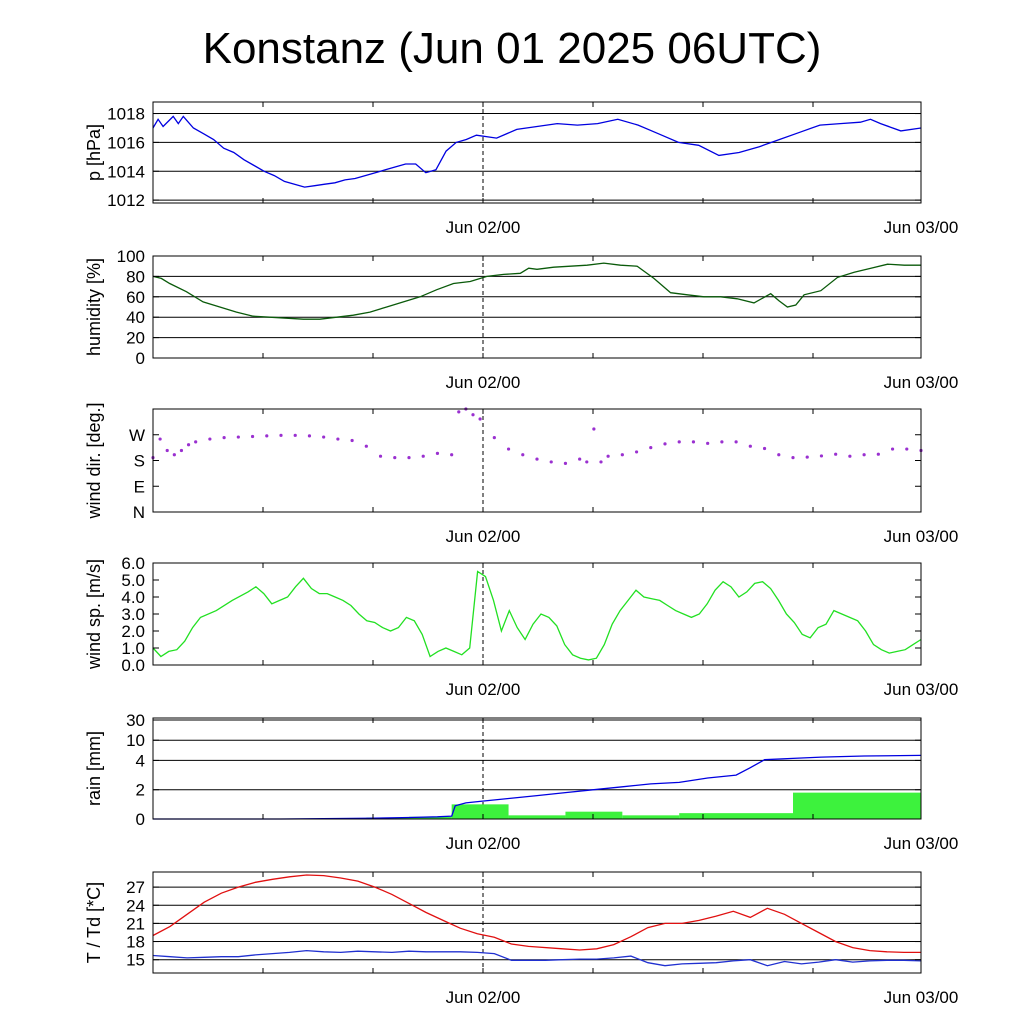  Describe the element at coordinates (139, 486) in the screenshot. I see `y-tick-label: E` at that location.